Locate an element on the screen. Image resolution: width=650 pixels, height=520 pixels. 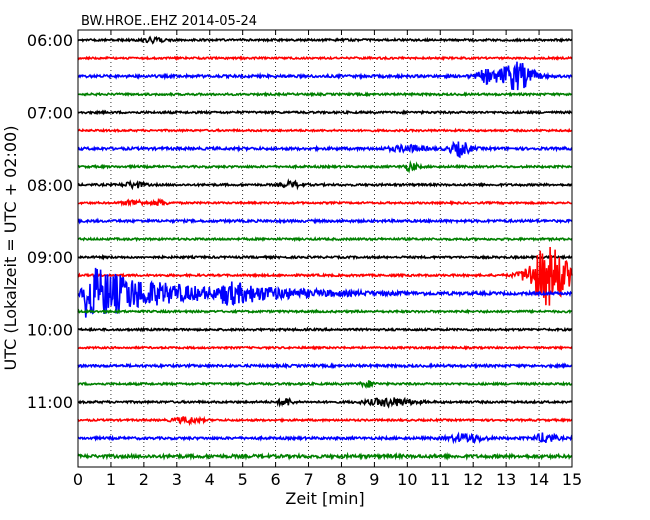
y-tick-label-4: 10:00 is located at coordinates (50, 330).